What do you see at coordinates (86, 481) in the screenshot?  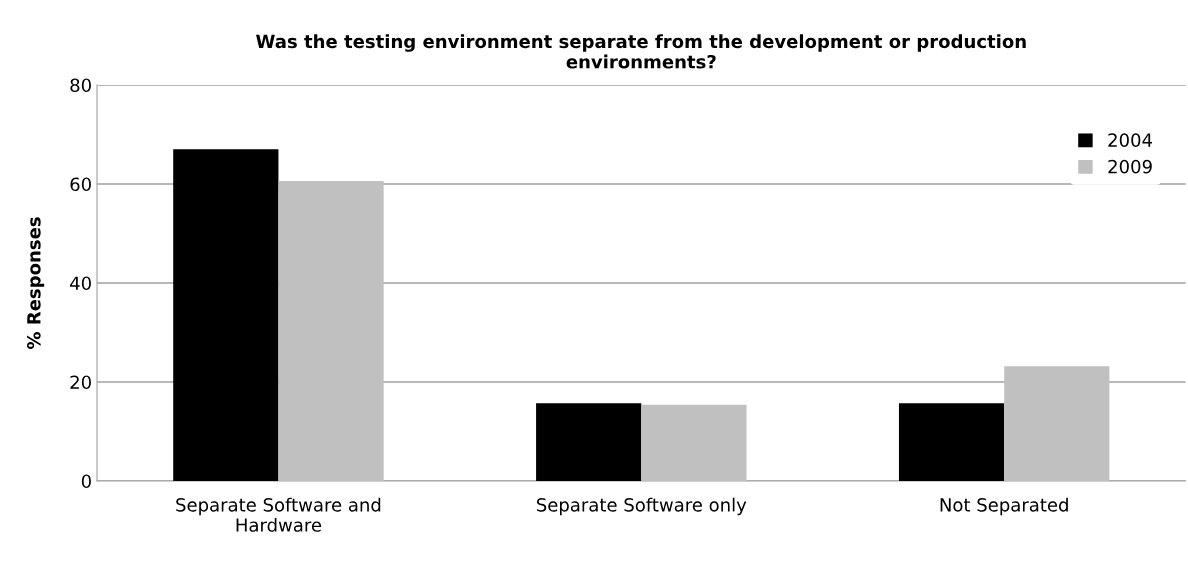 I see `y-tick-label: 0` at bounding box center [86, 481].